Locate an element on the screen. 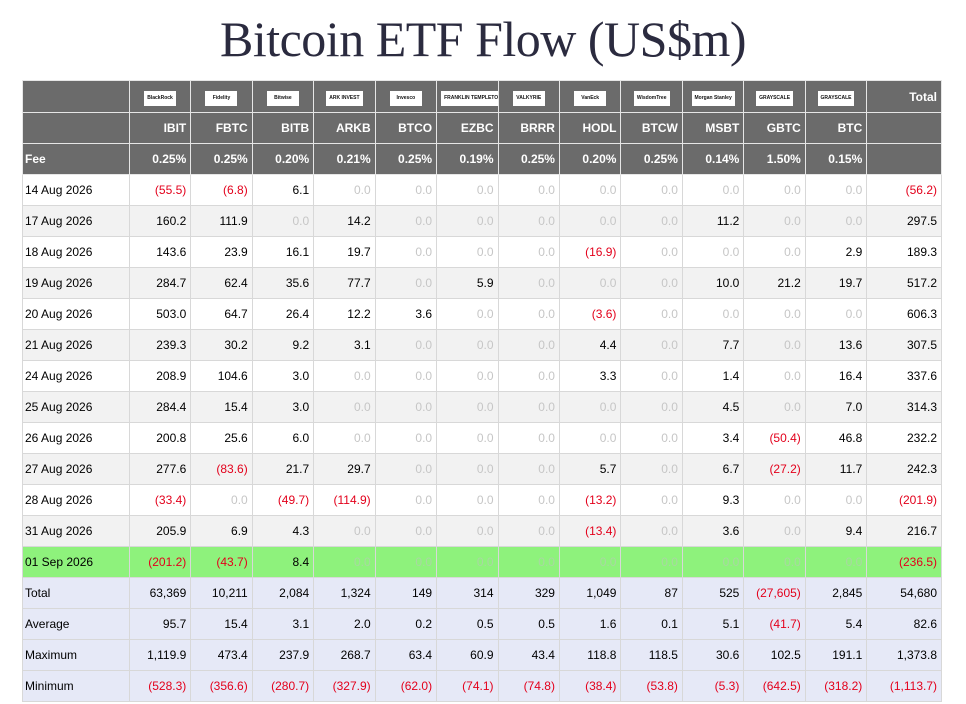 This screenshot has width=966, height=704. ticker-header: BRRR is located at coordinates (528, 128).